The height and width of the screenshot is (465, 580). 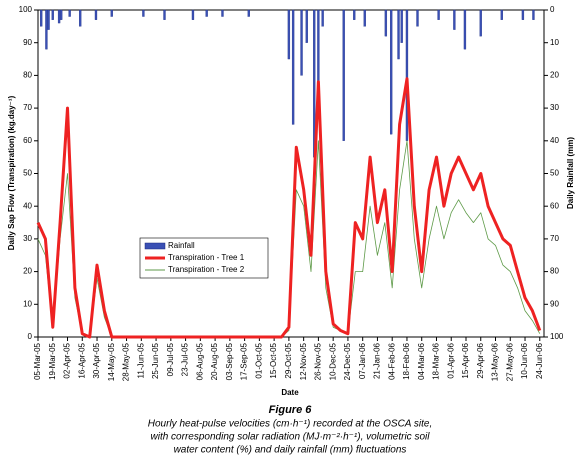 What do you see at coordinates (181, 245) in the screenshot?
I see `legend-label: Rainfall` at bounding box center [181, 245].